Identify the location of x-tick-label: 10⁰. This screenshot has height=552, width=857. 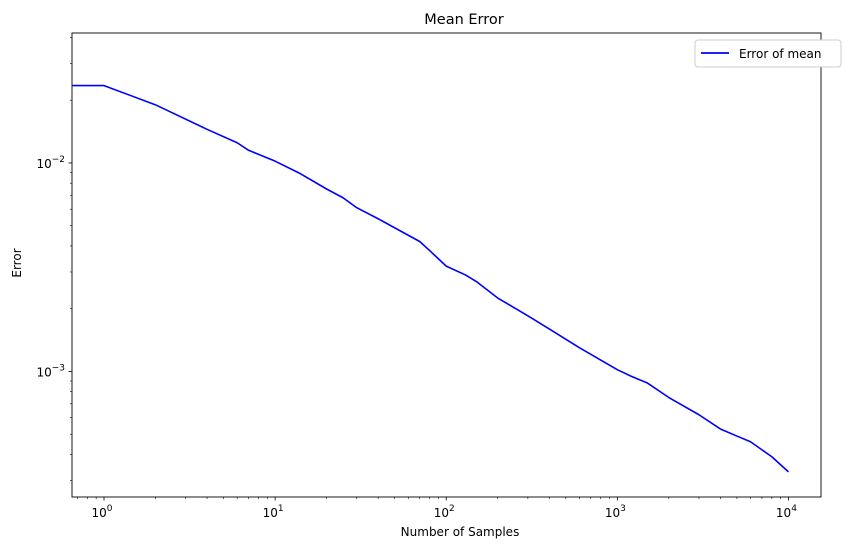
(102, 512).